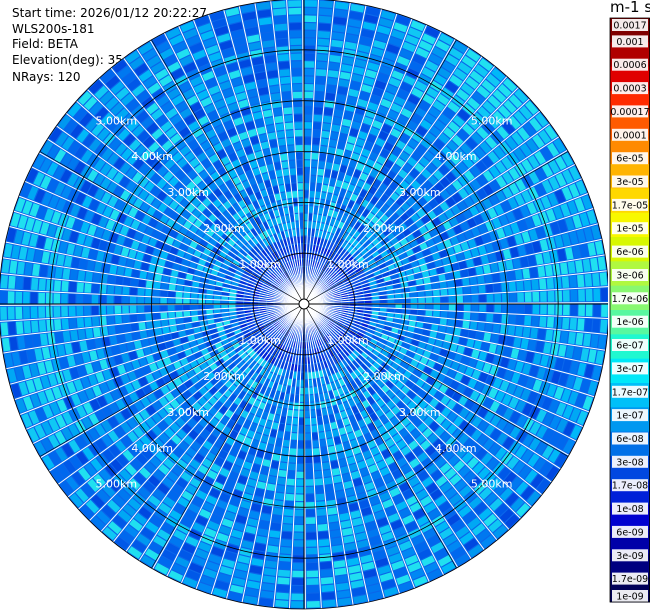 Image resolution: width=650 pixels, height=610 pixels. Describe the element at coordinates (629, 89) in the screenshot. I see `colorbar-tick-label: 0.0003` at that location.